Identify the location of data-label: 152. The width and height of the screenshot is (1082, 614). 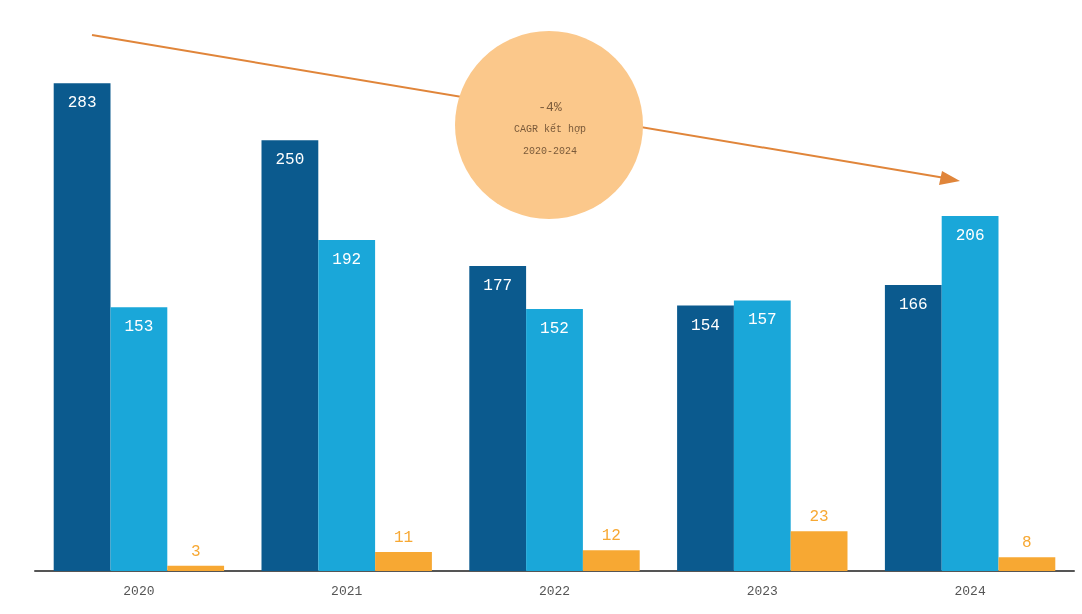
(554, 329).